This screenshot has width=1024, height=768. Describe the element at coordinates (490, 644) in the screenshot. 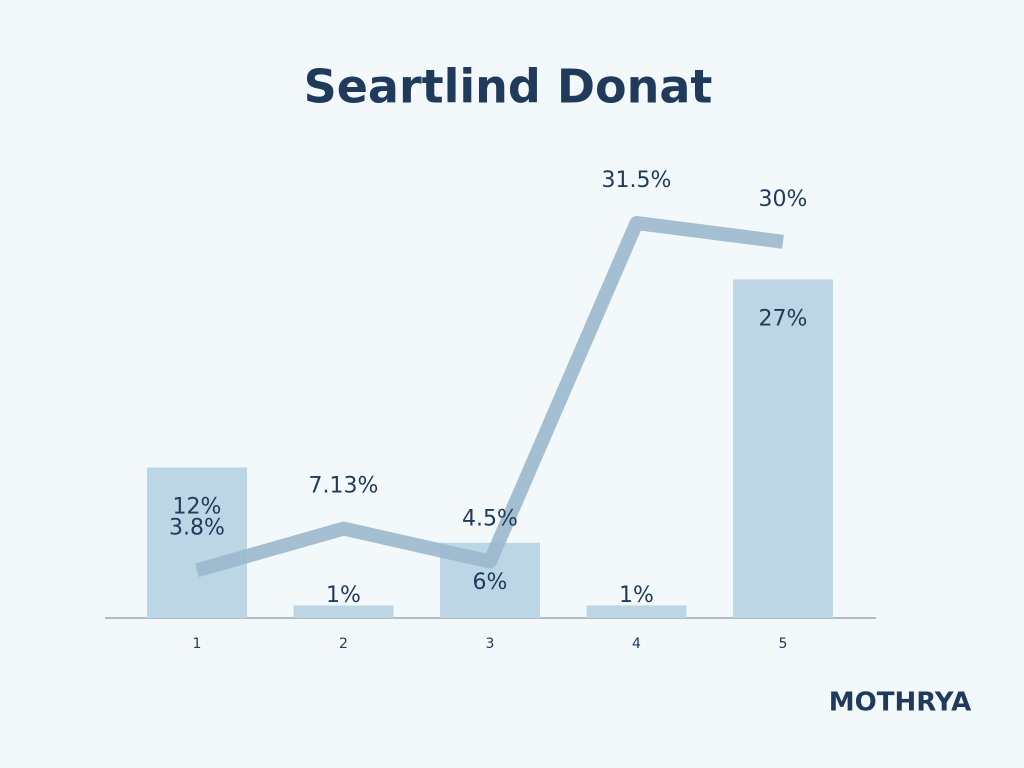

I see `x-tick-label: 3` at that location.